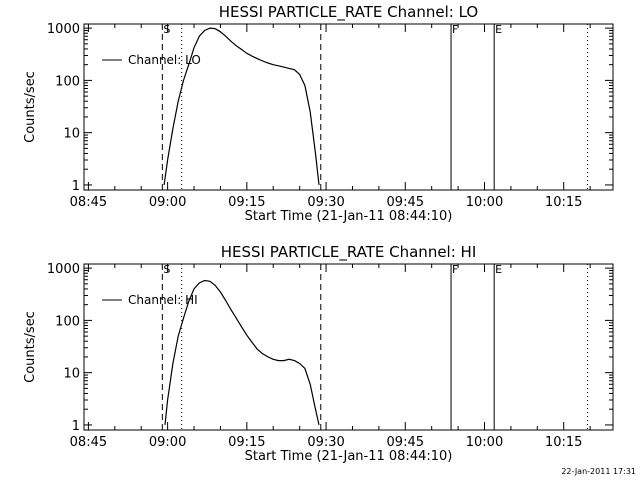  I want to click on legend-label: Channel: HI, so click(163, 300).